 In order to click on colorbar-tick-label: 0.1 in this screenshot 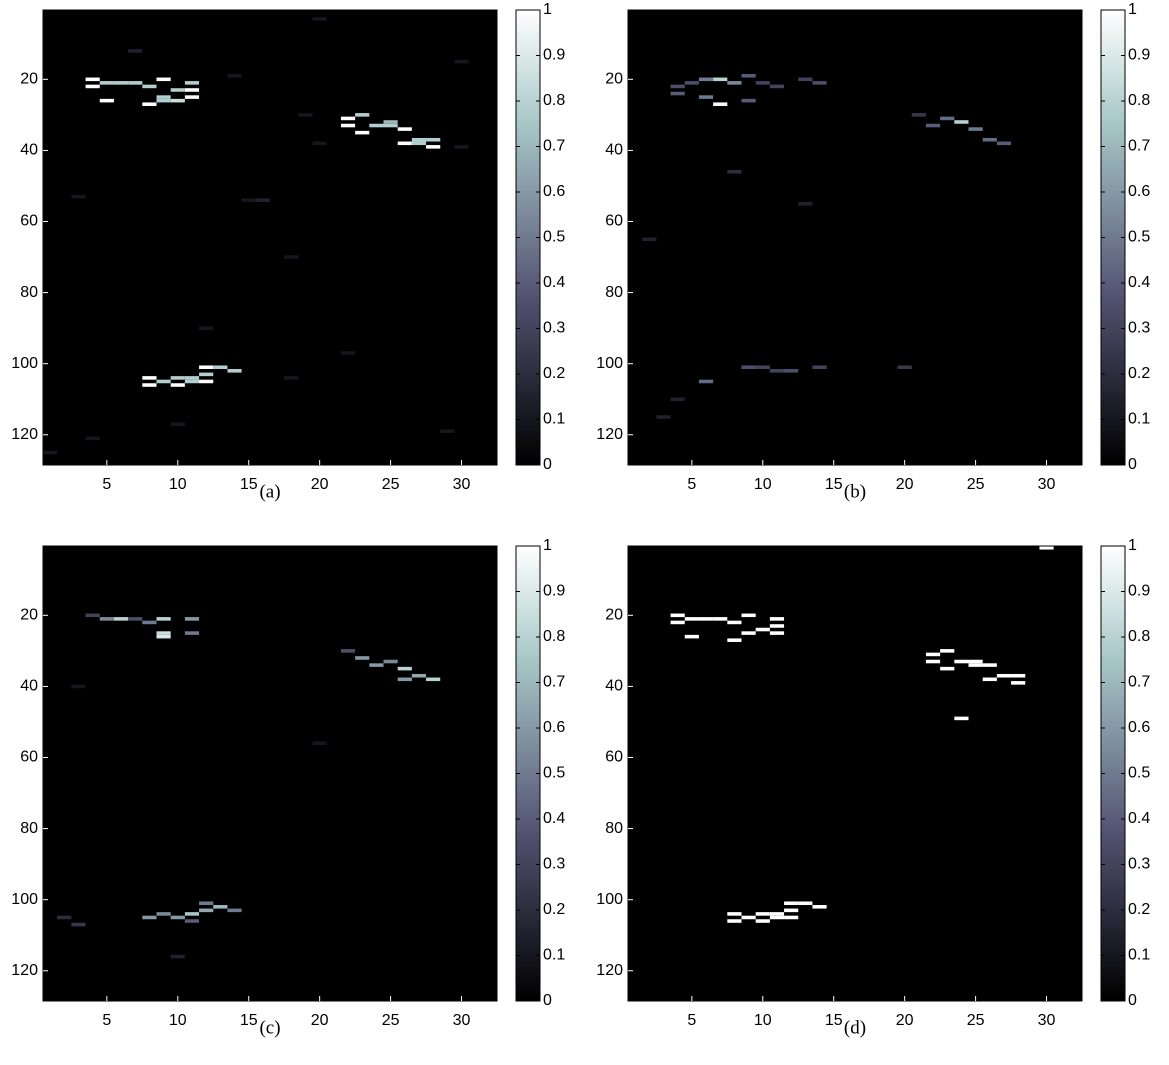, I will do `click(1139, 419)`.